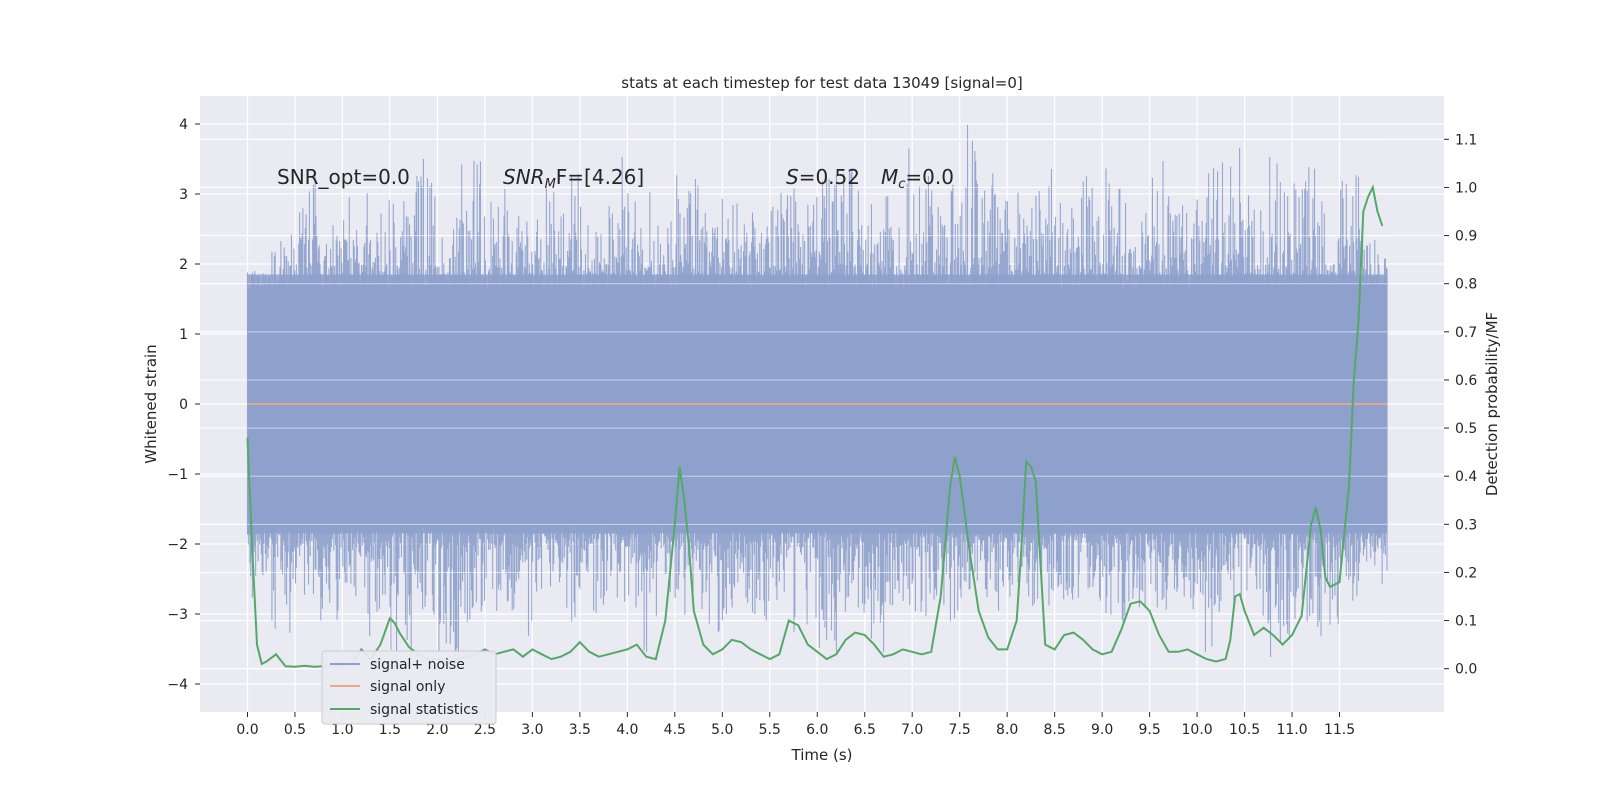  What do you see at coordinates (580, 730) in the screenshot?
I see `x-tick-label: 3.5` at bounding box center [580, 730].